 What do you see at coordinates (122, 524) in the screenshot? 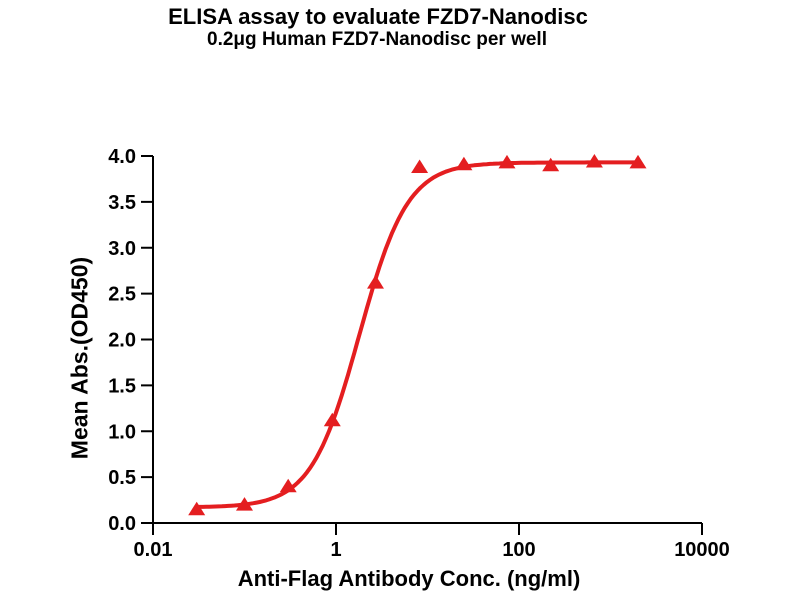
I see `y-tick-label: 0.0` at bounding box center [122, 524].